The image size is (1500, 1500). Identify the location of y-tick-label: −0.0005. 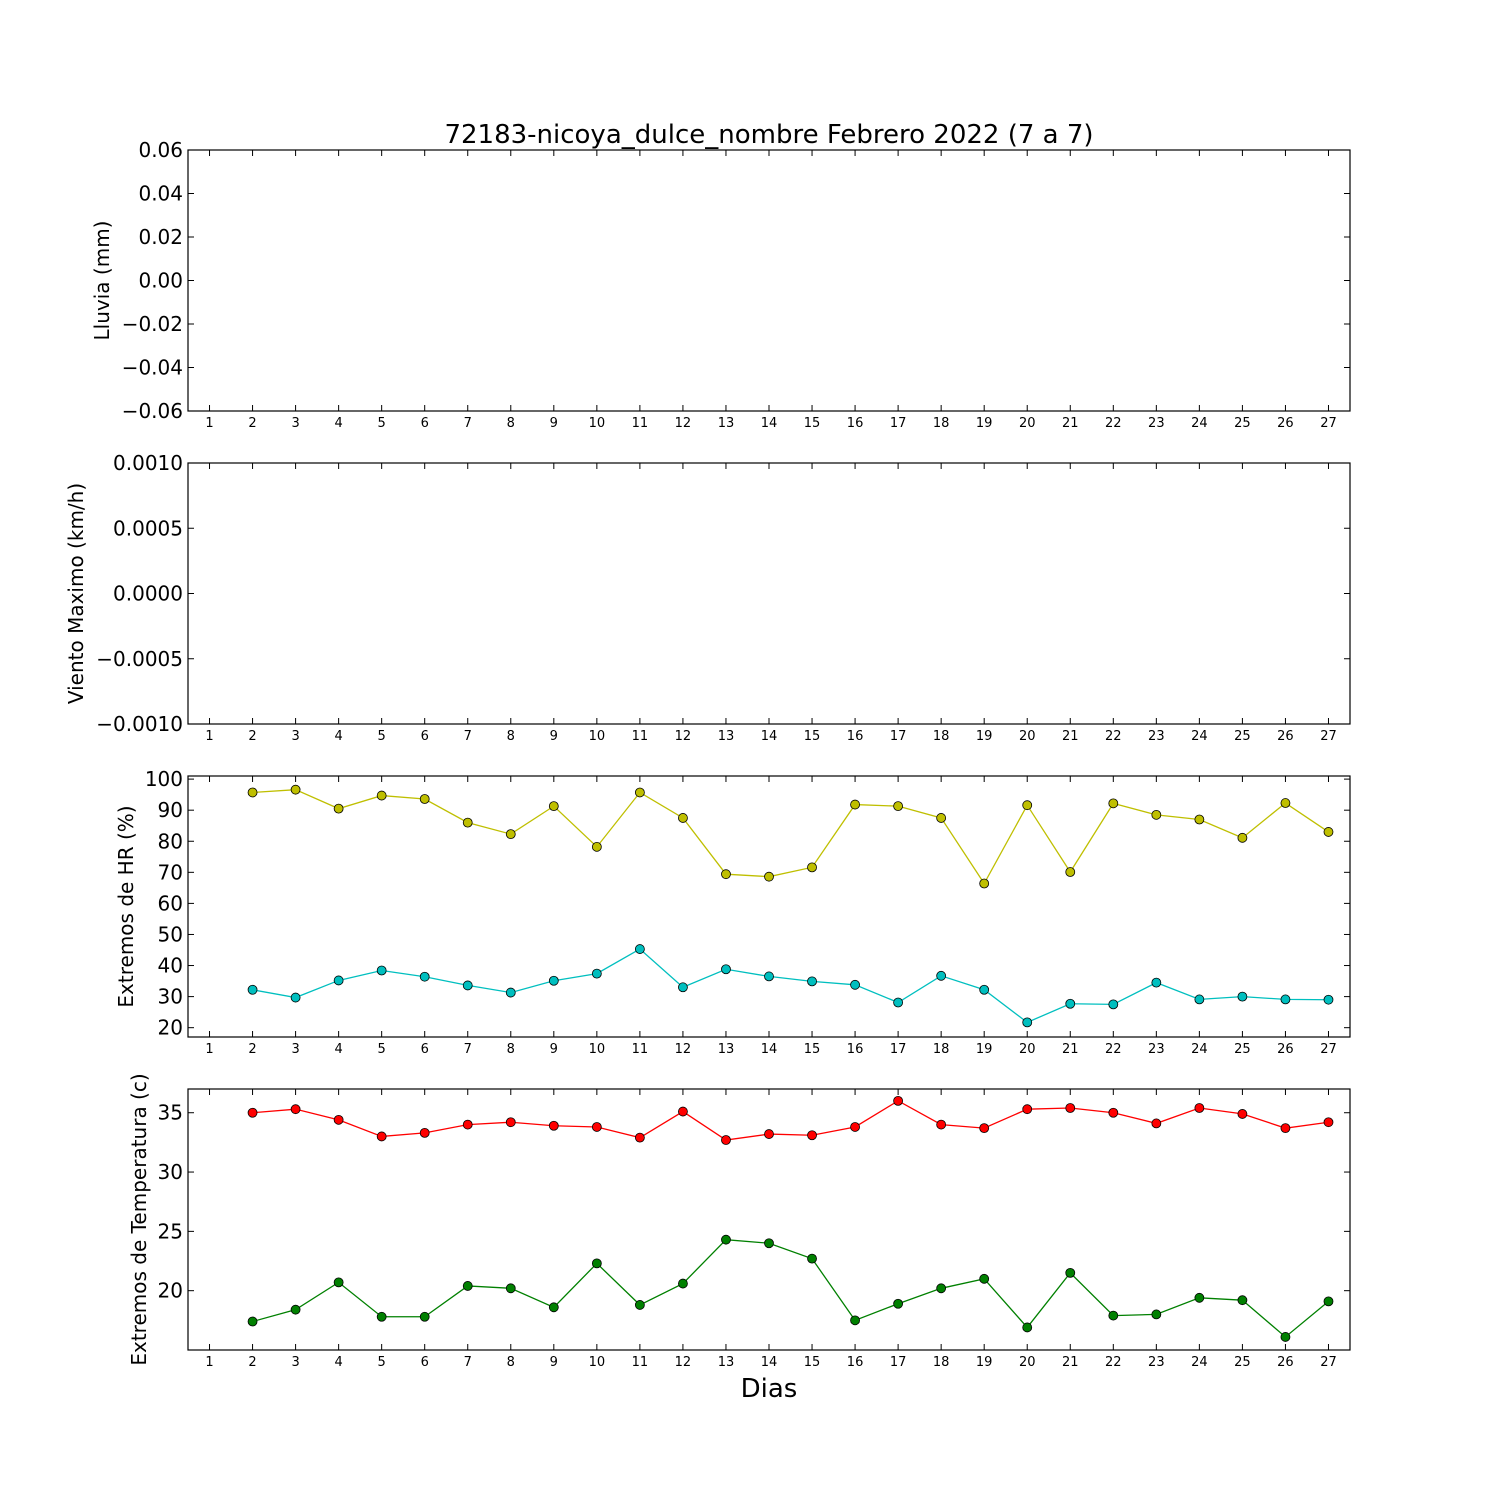
(139, 659).